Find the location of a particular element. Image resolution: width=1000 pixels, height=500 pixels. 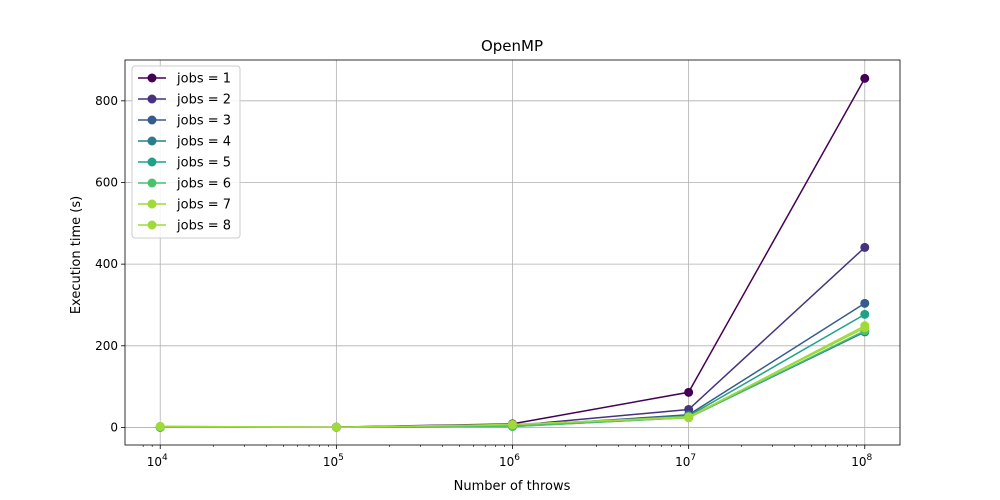

x-tick-label: 10⁴ is located at coordinates (157, 461).